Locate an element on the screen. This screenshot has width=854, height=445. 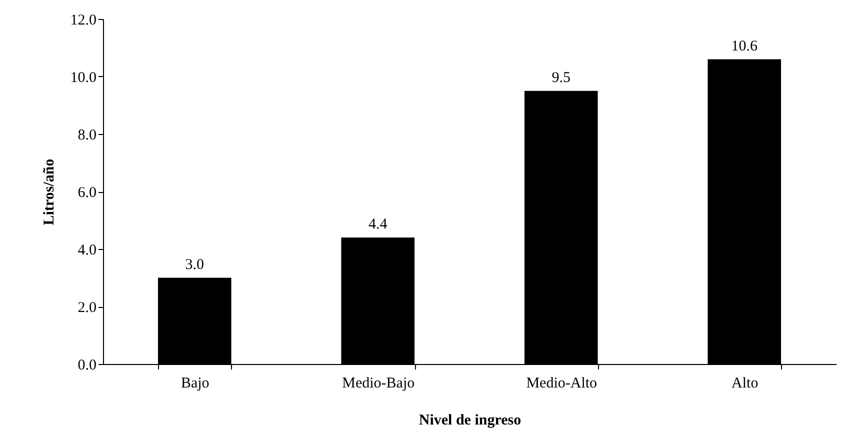
data-label: 9.5 is located at coordinates (561, 78).